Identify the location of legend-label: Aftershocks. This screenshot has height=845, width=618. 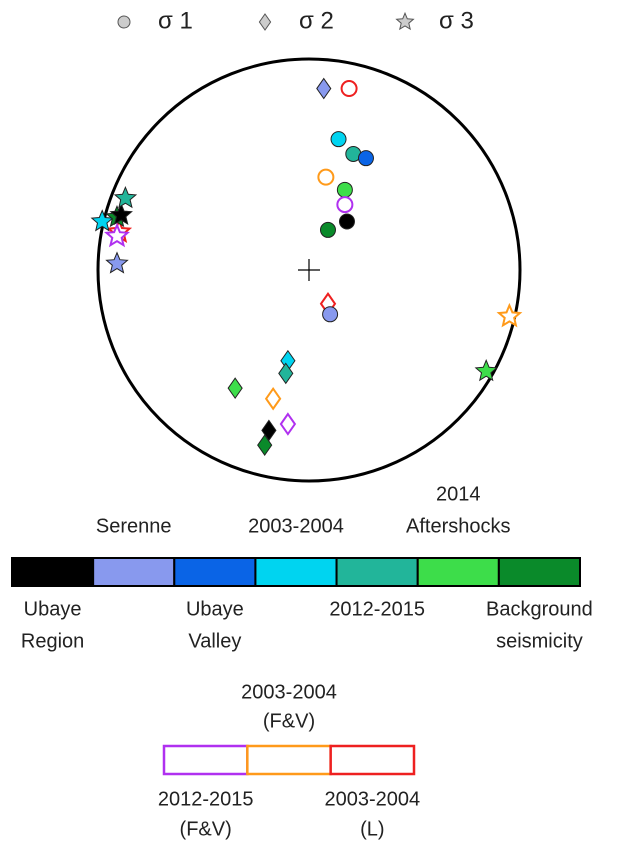
(458, 526).